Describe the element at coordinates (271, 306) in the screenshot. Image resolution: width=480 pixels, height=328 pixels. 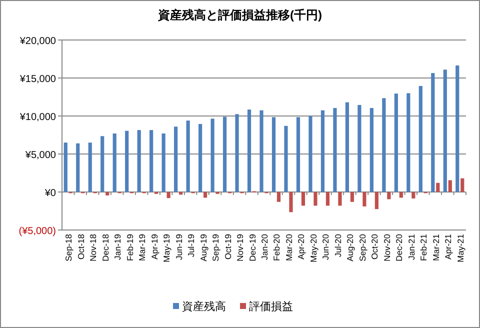
I see `legend-label: 評価損益` at that location.